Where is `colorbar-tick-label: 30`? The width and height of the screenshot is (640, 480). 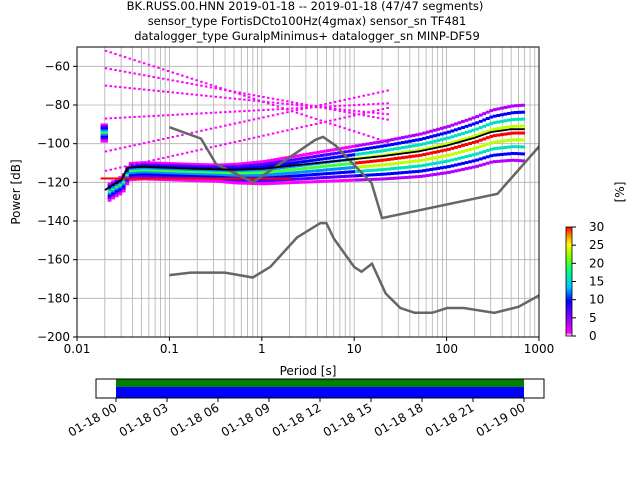
colorbar-tick-label: 30 is located at coordinates (596, 227).